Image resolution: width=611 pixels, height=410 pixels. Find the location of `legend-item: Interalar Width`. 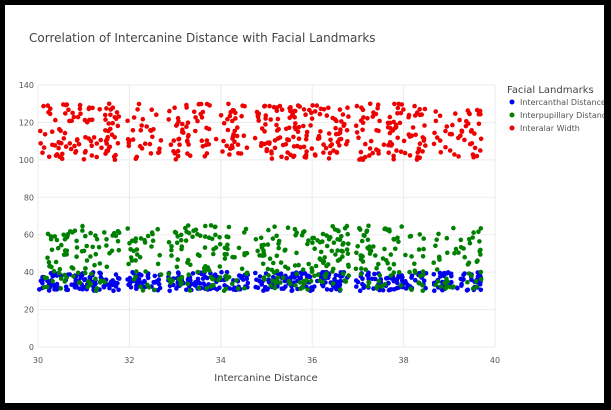

legend-item: Interalar Width is located at coordinates (544, 128).